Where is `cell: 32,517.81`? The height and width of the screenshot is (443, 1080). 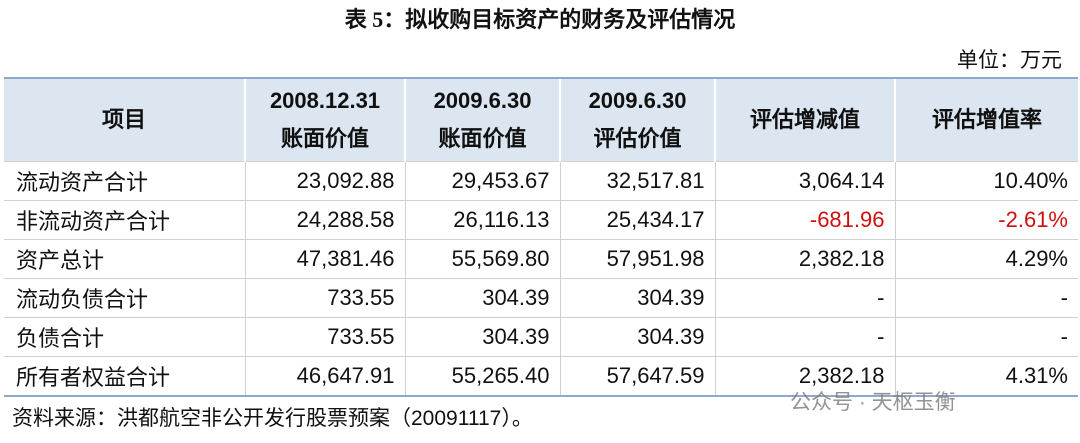
cell: 32,517.81 is located at coordinates (637, 181).